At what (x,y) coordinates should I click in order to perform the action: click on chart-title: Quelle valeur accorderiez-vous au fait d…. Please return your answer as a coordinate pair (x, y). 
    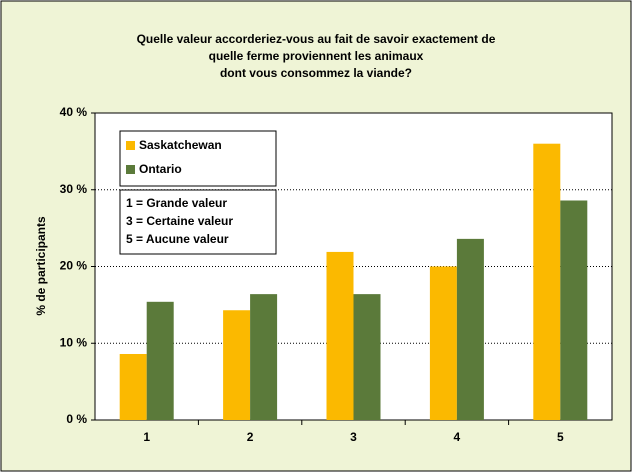
    Looking at the image, I should click on (316, 39).